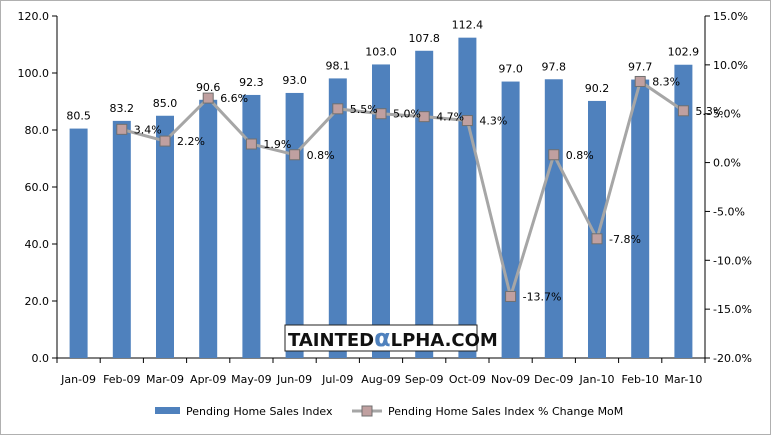 The image size is (771, 435). Describe the element at coordinates (730, 65) in the screenshot. I see `y-right-tick-label: 10.0%` at that location.